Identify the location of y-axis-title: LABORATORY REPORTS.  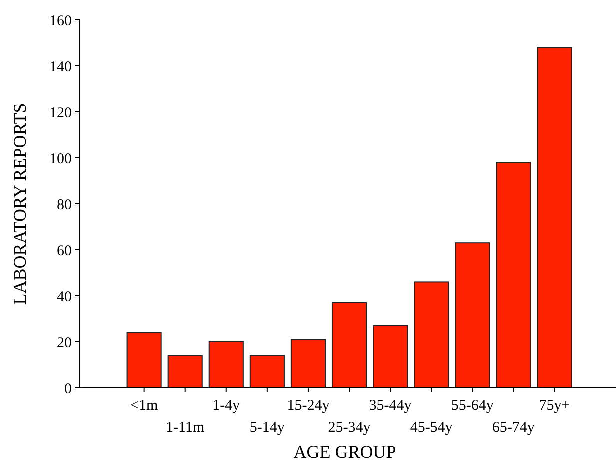
(20, 204).